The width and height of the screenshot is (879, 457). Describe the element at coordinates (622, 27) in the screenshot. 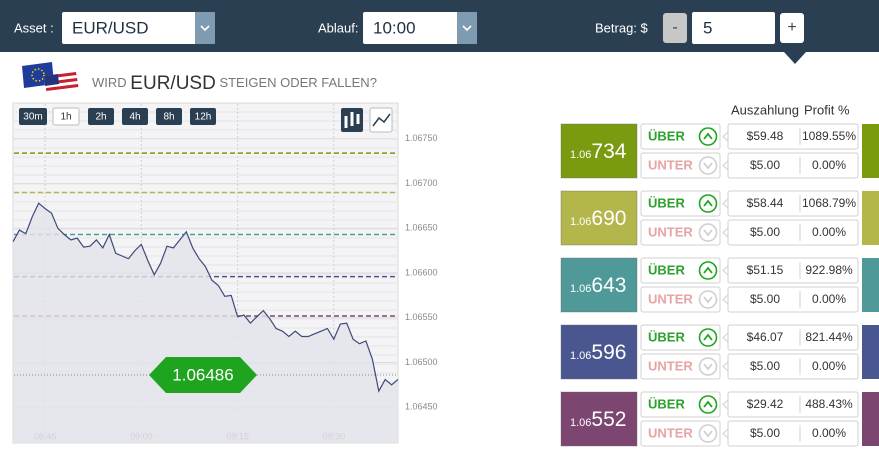

I see `amount-label: Betrag: $` at that location.